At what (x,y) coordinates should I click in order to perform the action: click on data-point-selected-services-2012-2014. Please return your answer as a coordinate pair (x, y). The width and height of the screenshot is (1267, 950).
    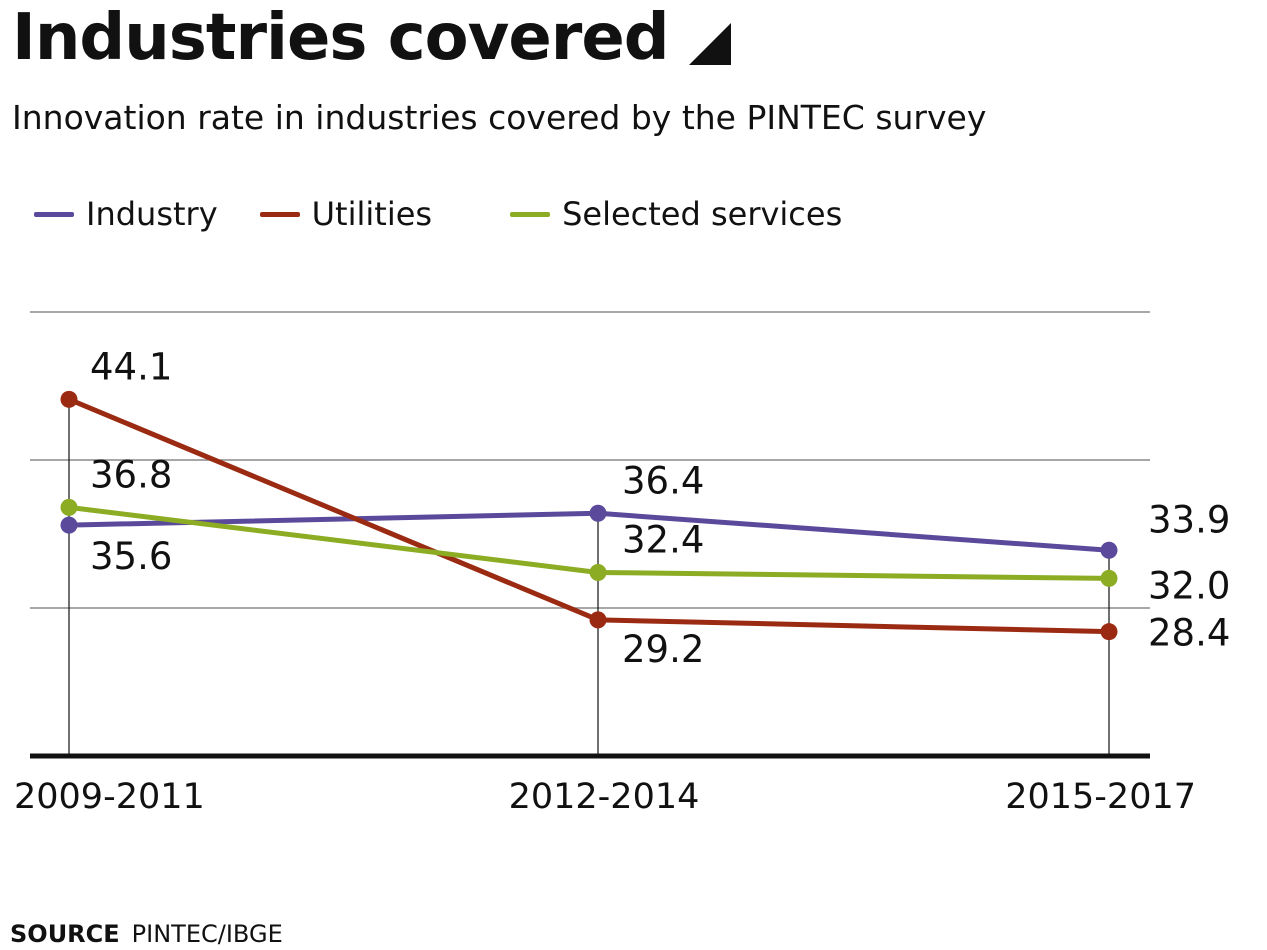
    Looking at the image, I should click on (598, 572).